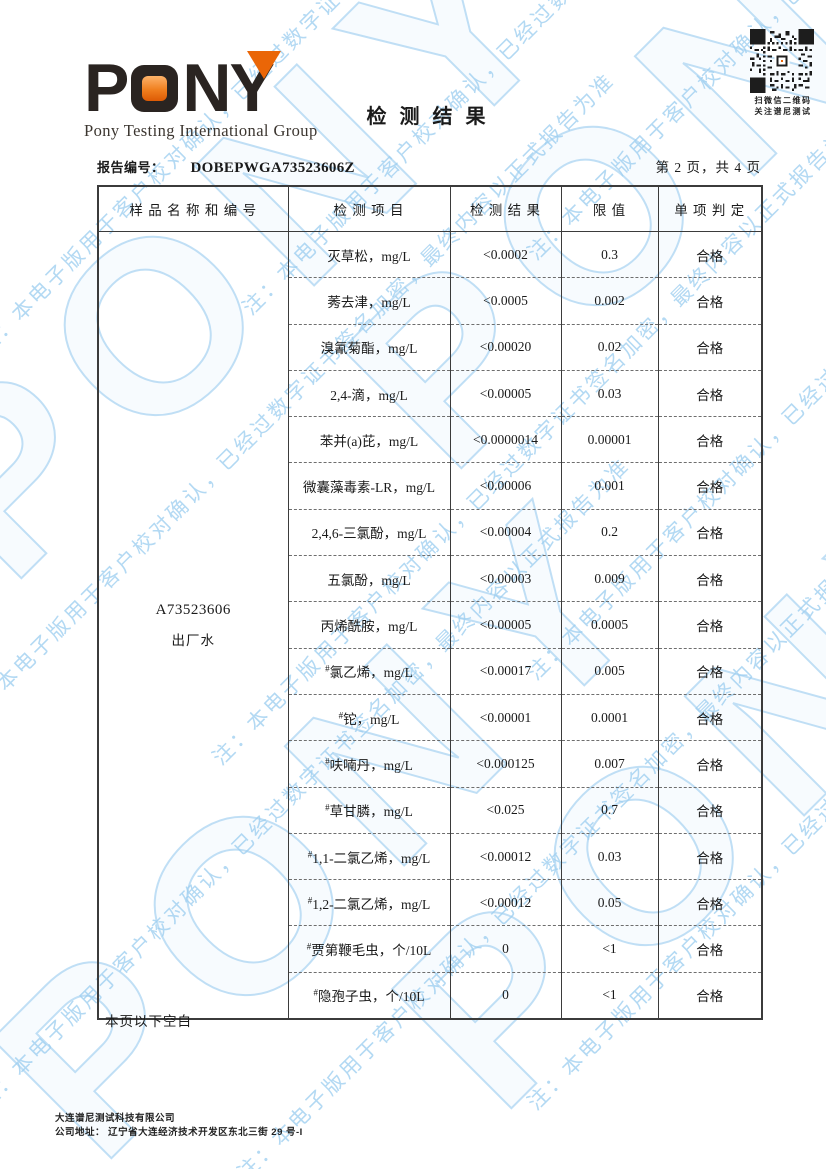 The width and height of the screenshot is (826, 1169). I want to click on table-row: #呋喃丹，mg/L <0.000125 0.007 合格, so click(430, 764).